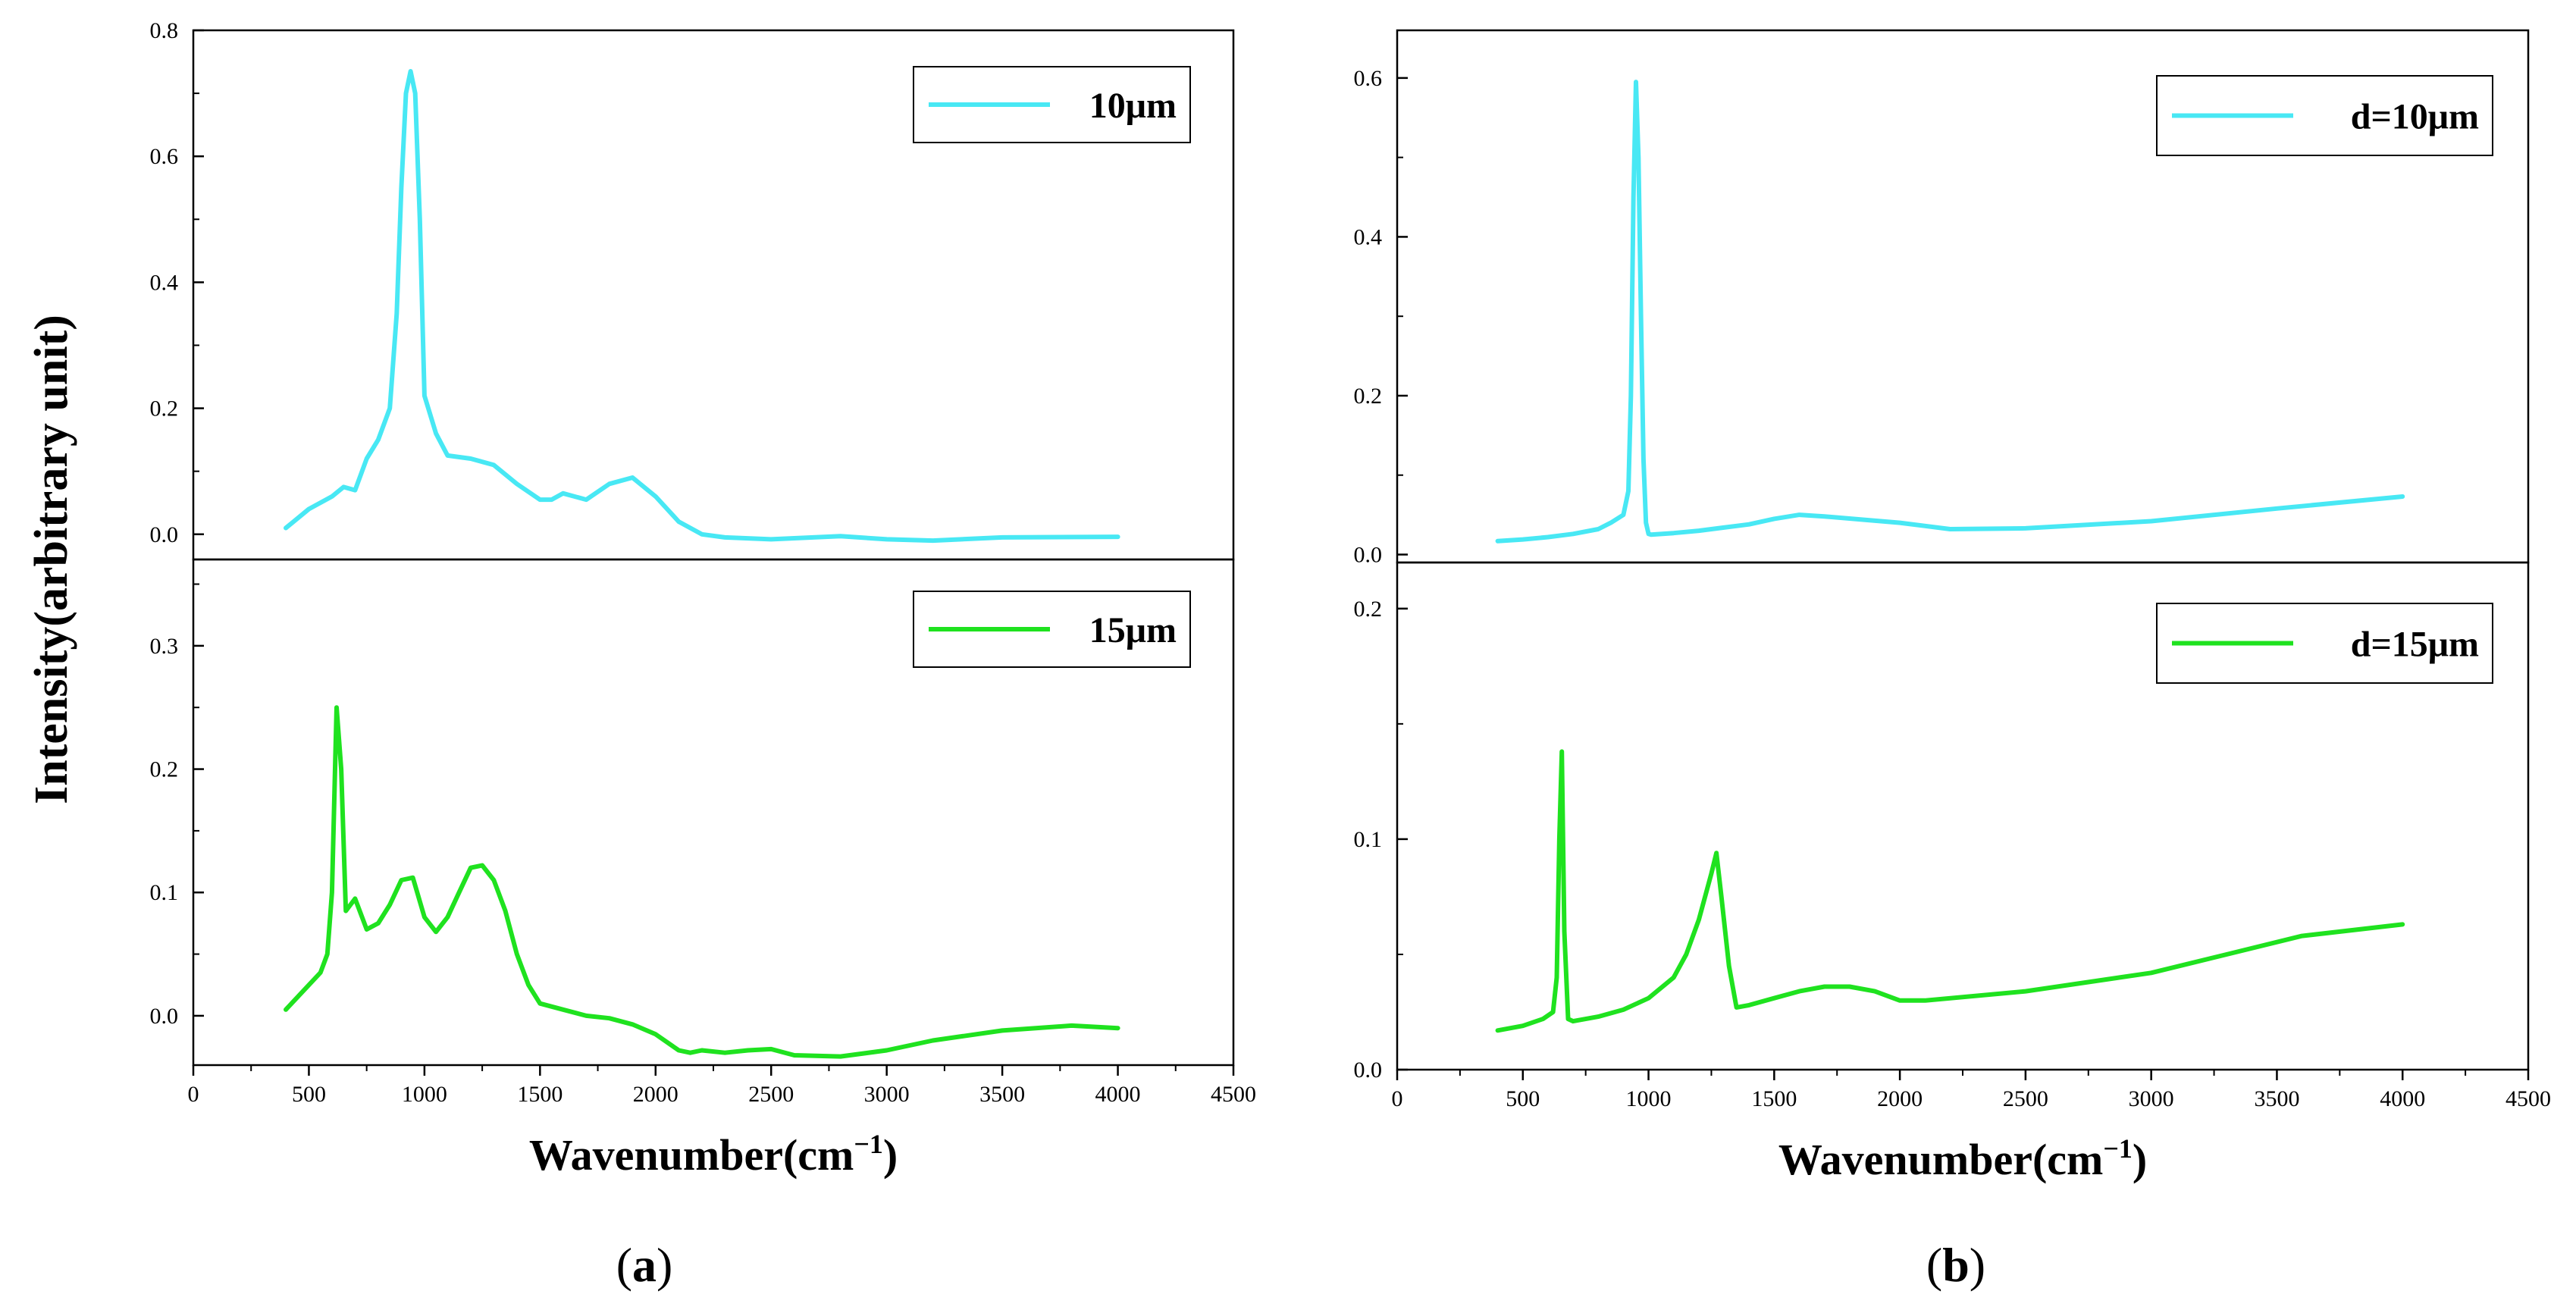  What do you see at coordinates (2324, 115) in the screenshot?
I see `legend: d=10μm` at bounding box center [2324, 115].